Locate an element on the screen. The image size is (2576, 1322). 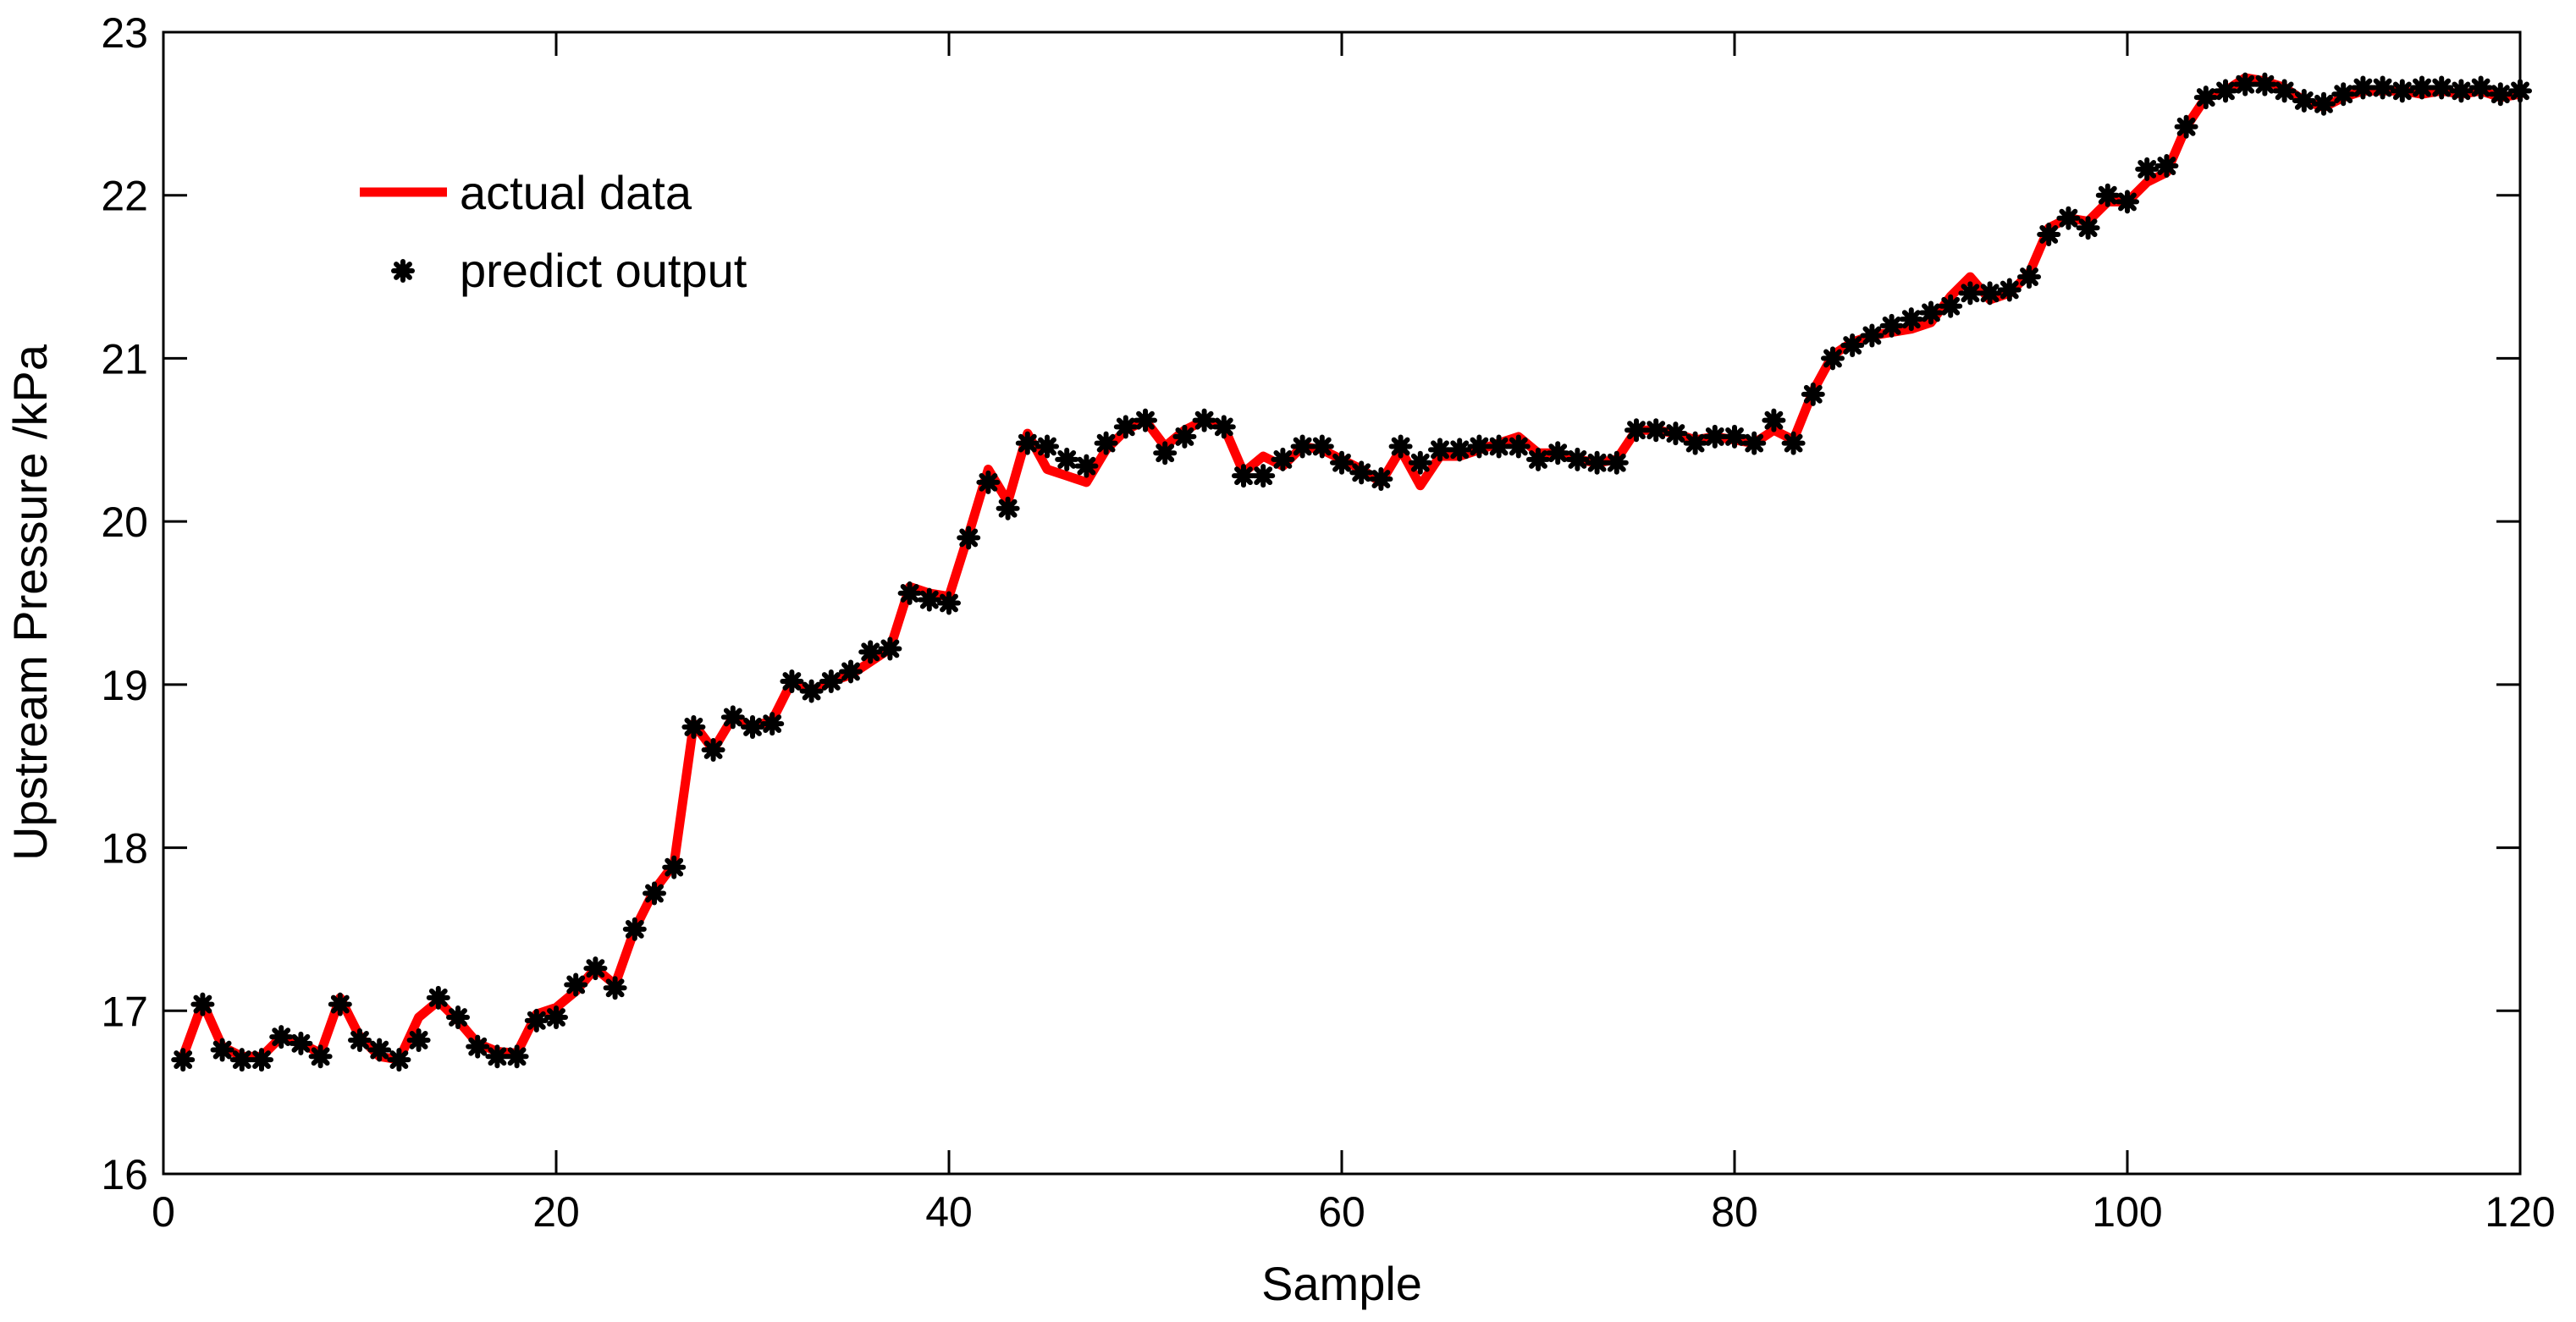
x-tick-label: 80 is located at coordinates (1734, 1212).